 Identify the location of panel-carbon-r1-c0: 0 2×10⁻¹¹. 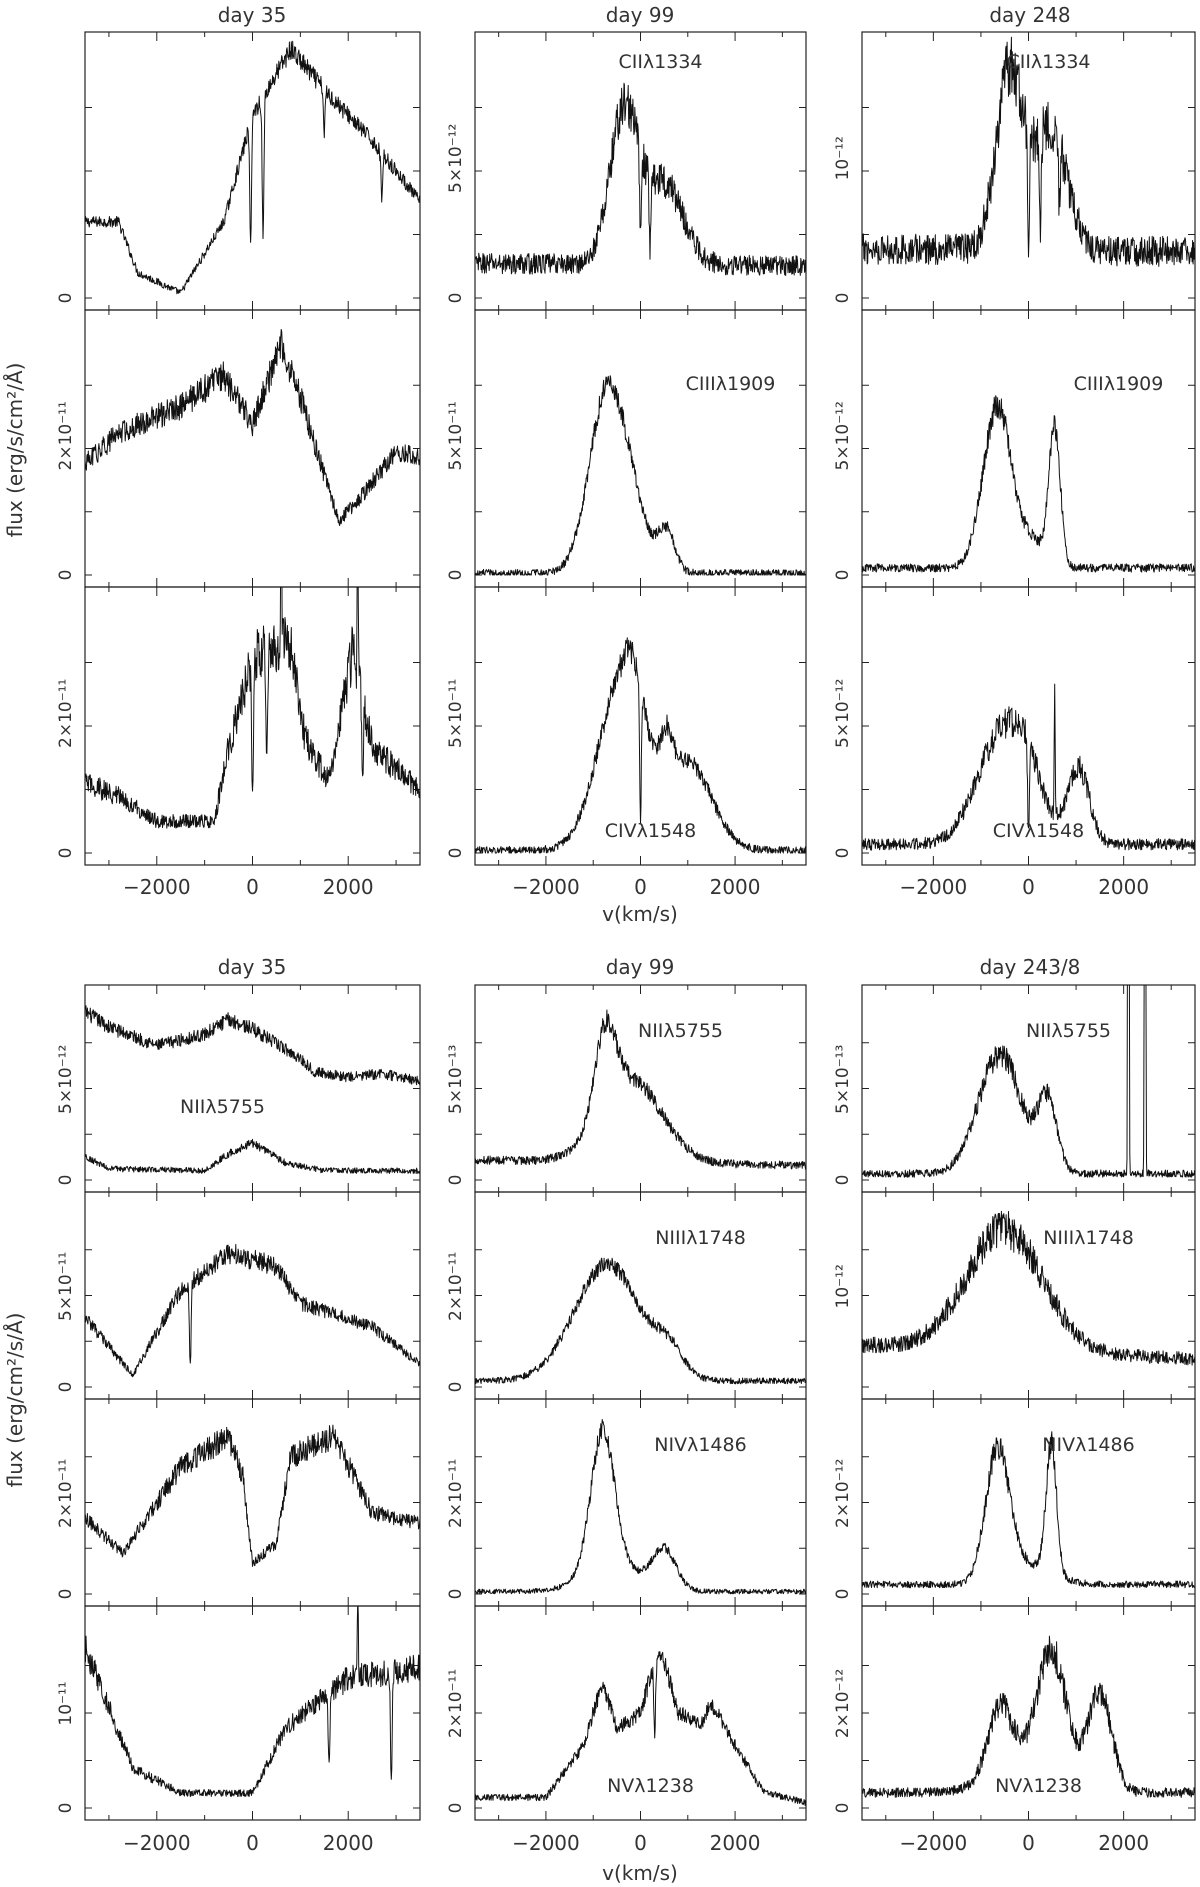
(238, 448).